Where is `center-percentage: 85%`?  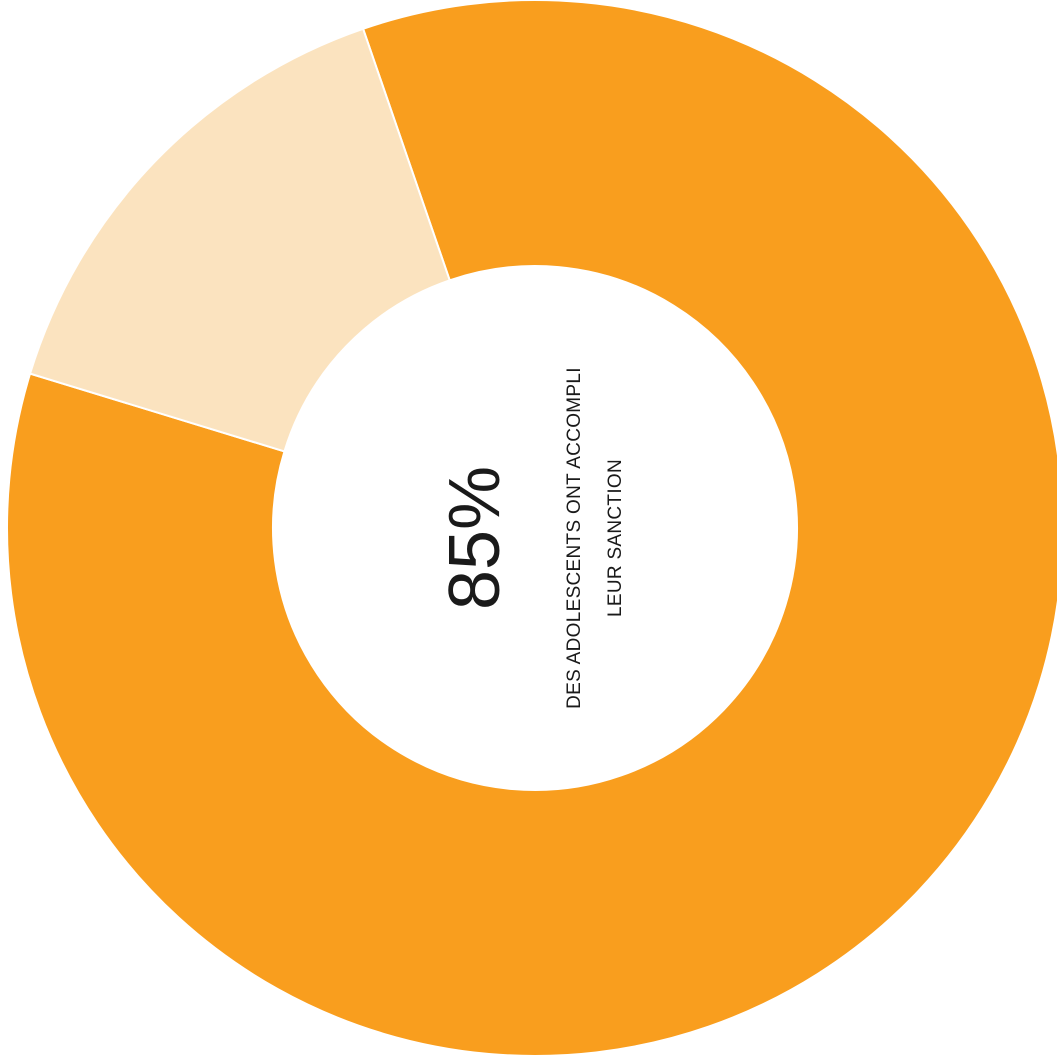
center-percentage: 85% is located at coordinates (475, 538).